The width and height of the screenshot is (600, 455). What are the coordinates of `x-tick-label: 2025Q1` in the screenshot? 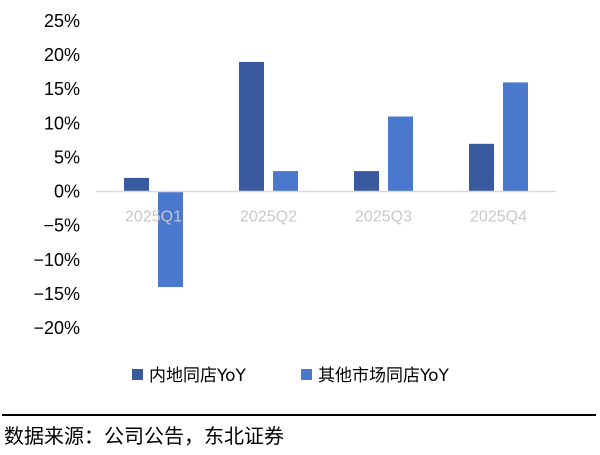 It's located at (153, 217).